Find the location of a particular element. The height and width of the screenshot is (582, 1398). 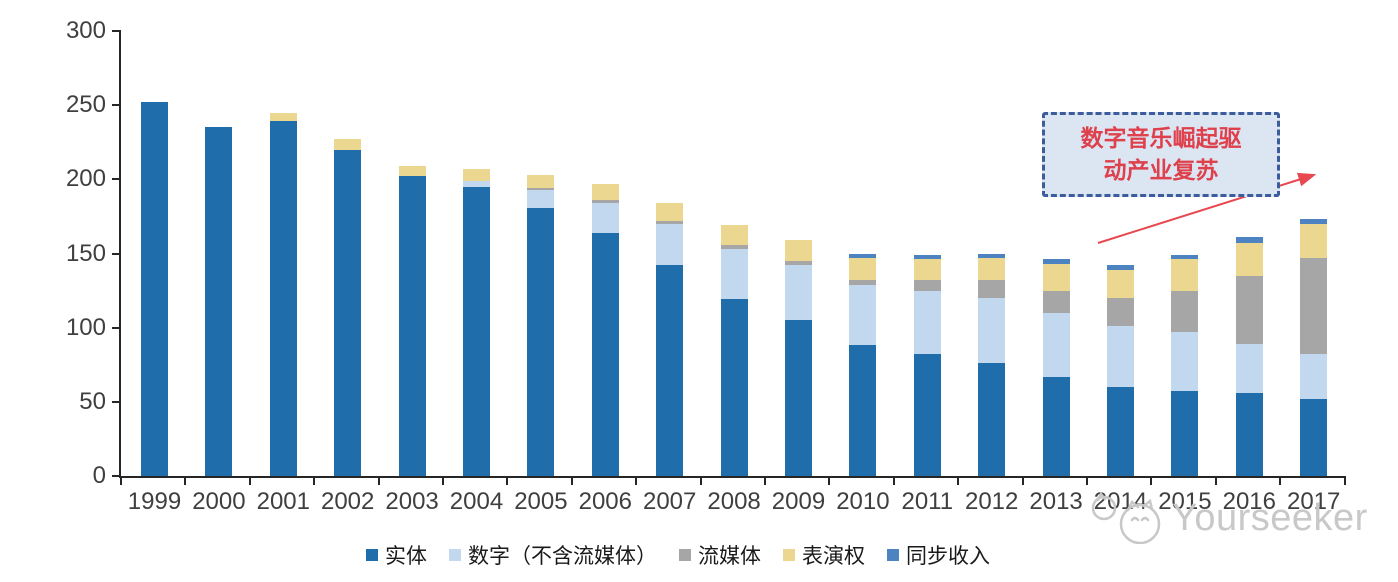

x-tick-label: 2013 is located at coordinates (1056, 501).